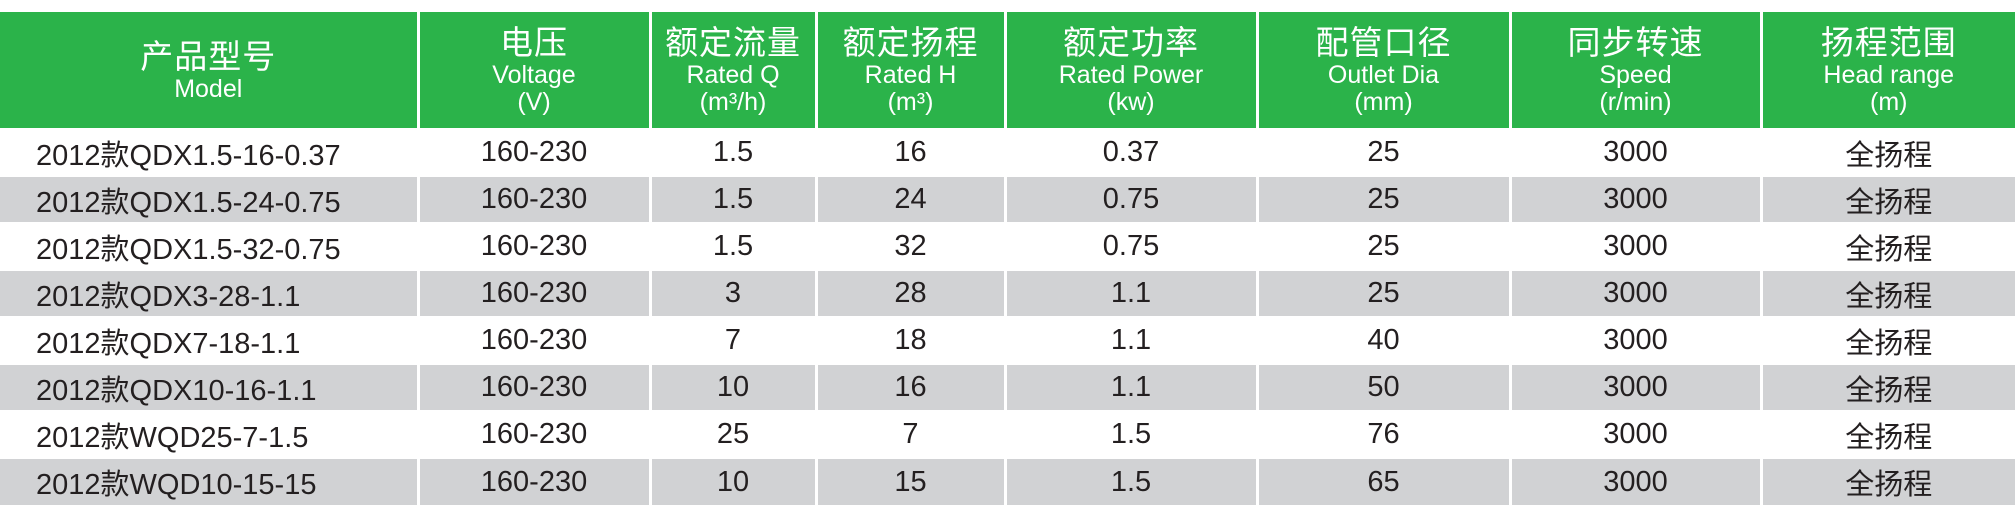 The height and width of the screenshot is (521, 2015). I want to click on col-header-cn: 额定扬程, so click(910, 42).